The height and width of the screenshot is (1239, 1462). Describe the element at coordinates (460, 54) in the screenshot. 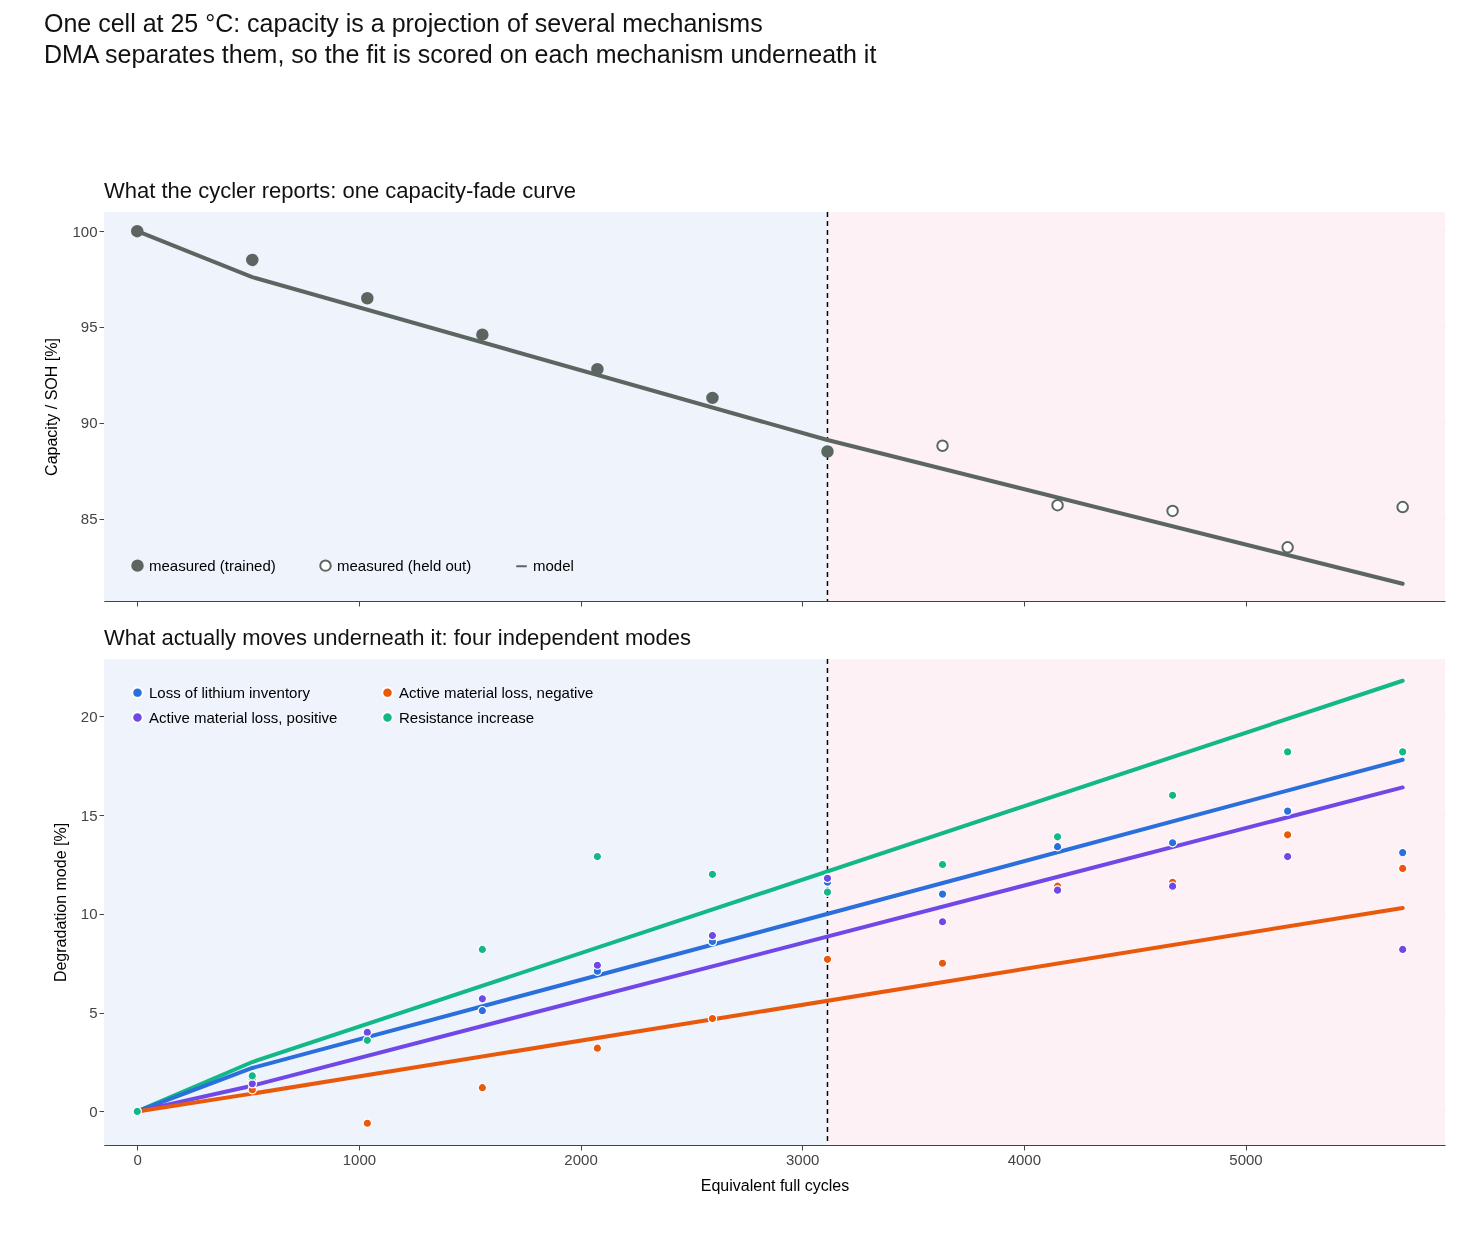

I see `text: DMA separates them, so the fit is scored on each mechanism underneath it` at that location.